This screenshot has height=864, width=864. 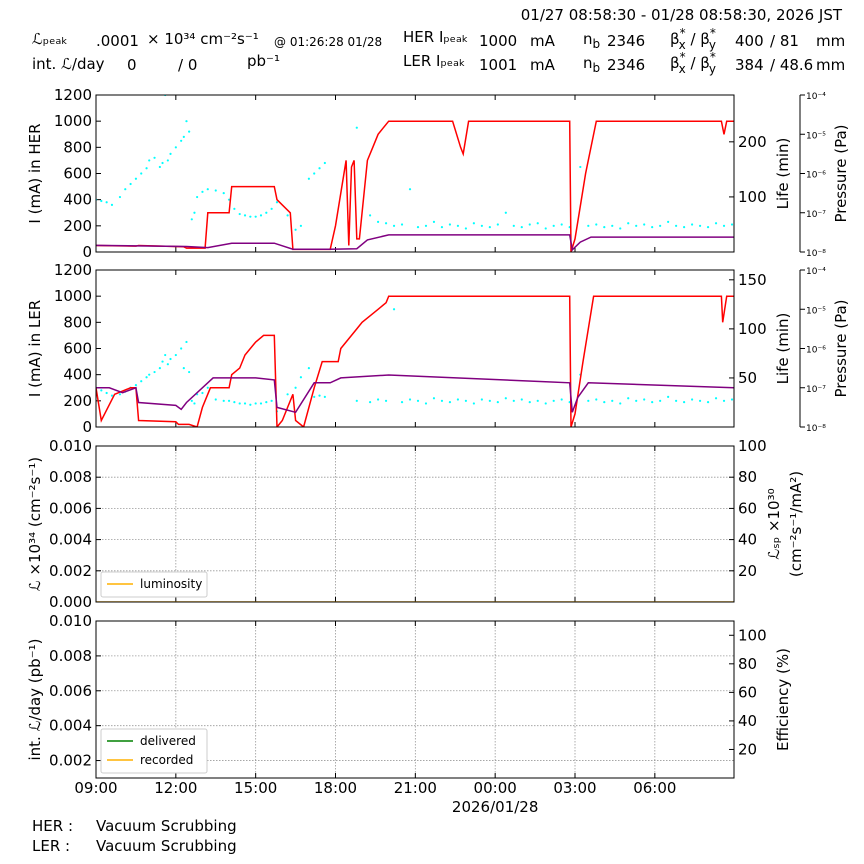 I want to click on int-lumi-recorded: / 0, so click(x=187, y=65).